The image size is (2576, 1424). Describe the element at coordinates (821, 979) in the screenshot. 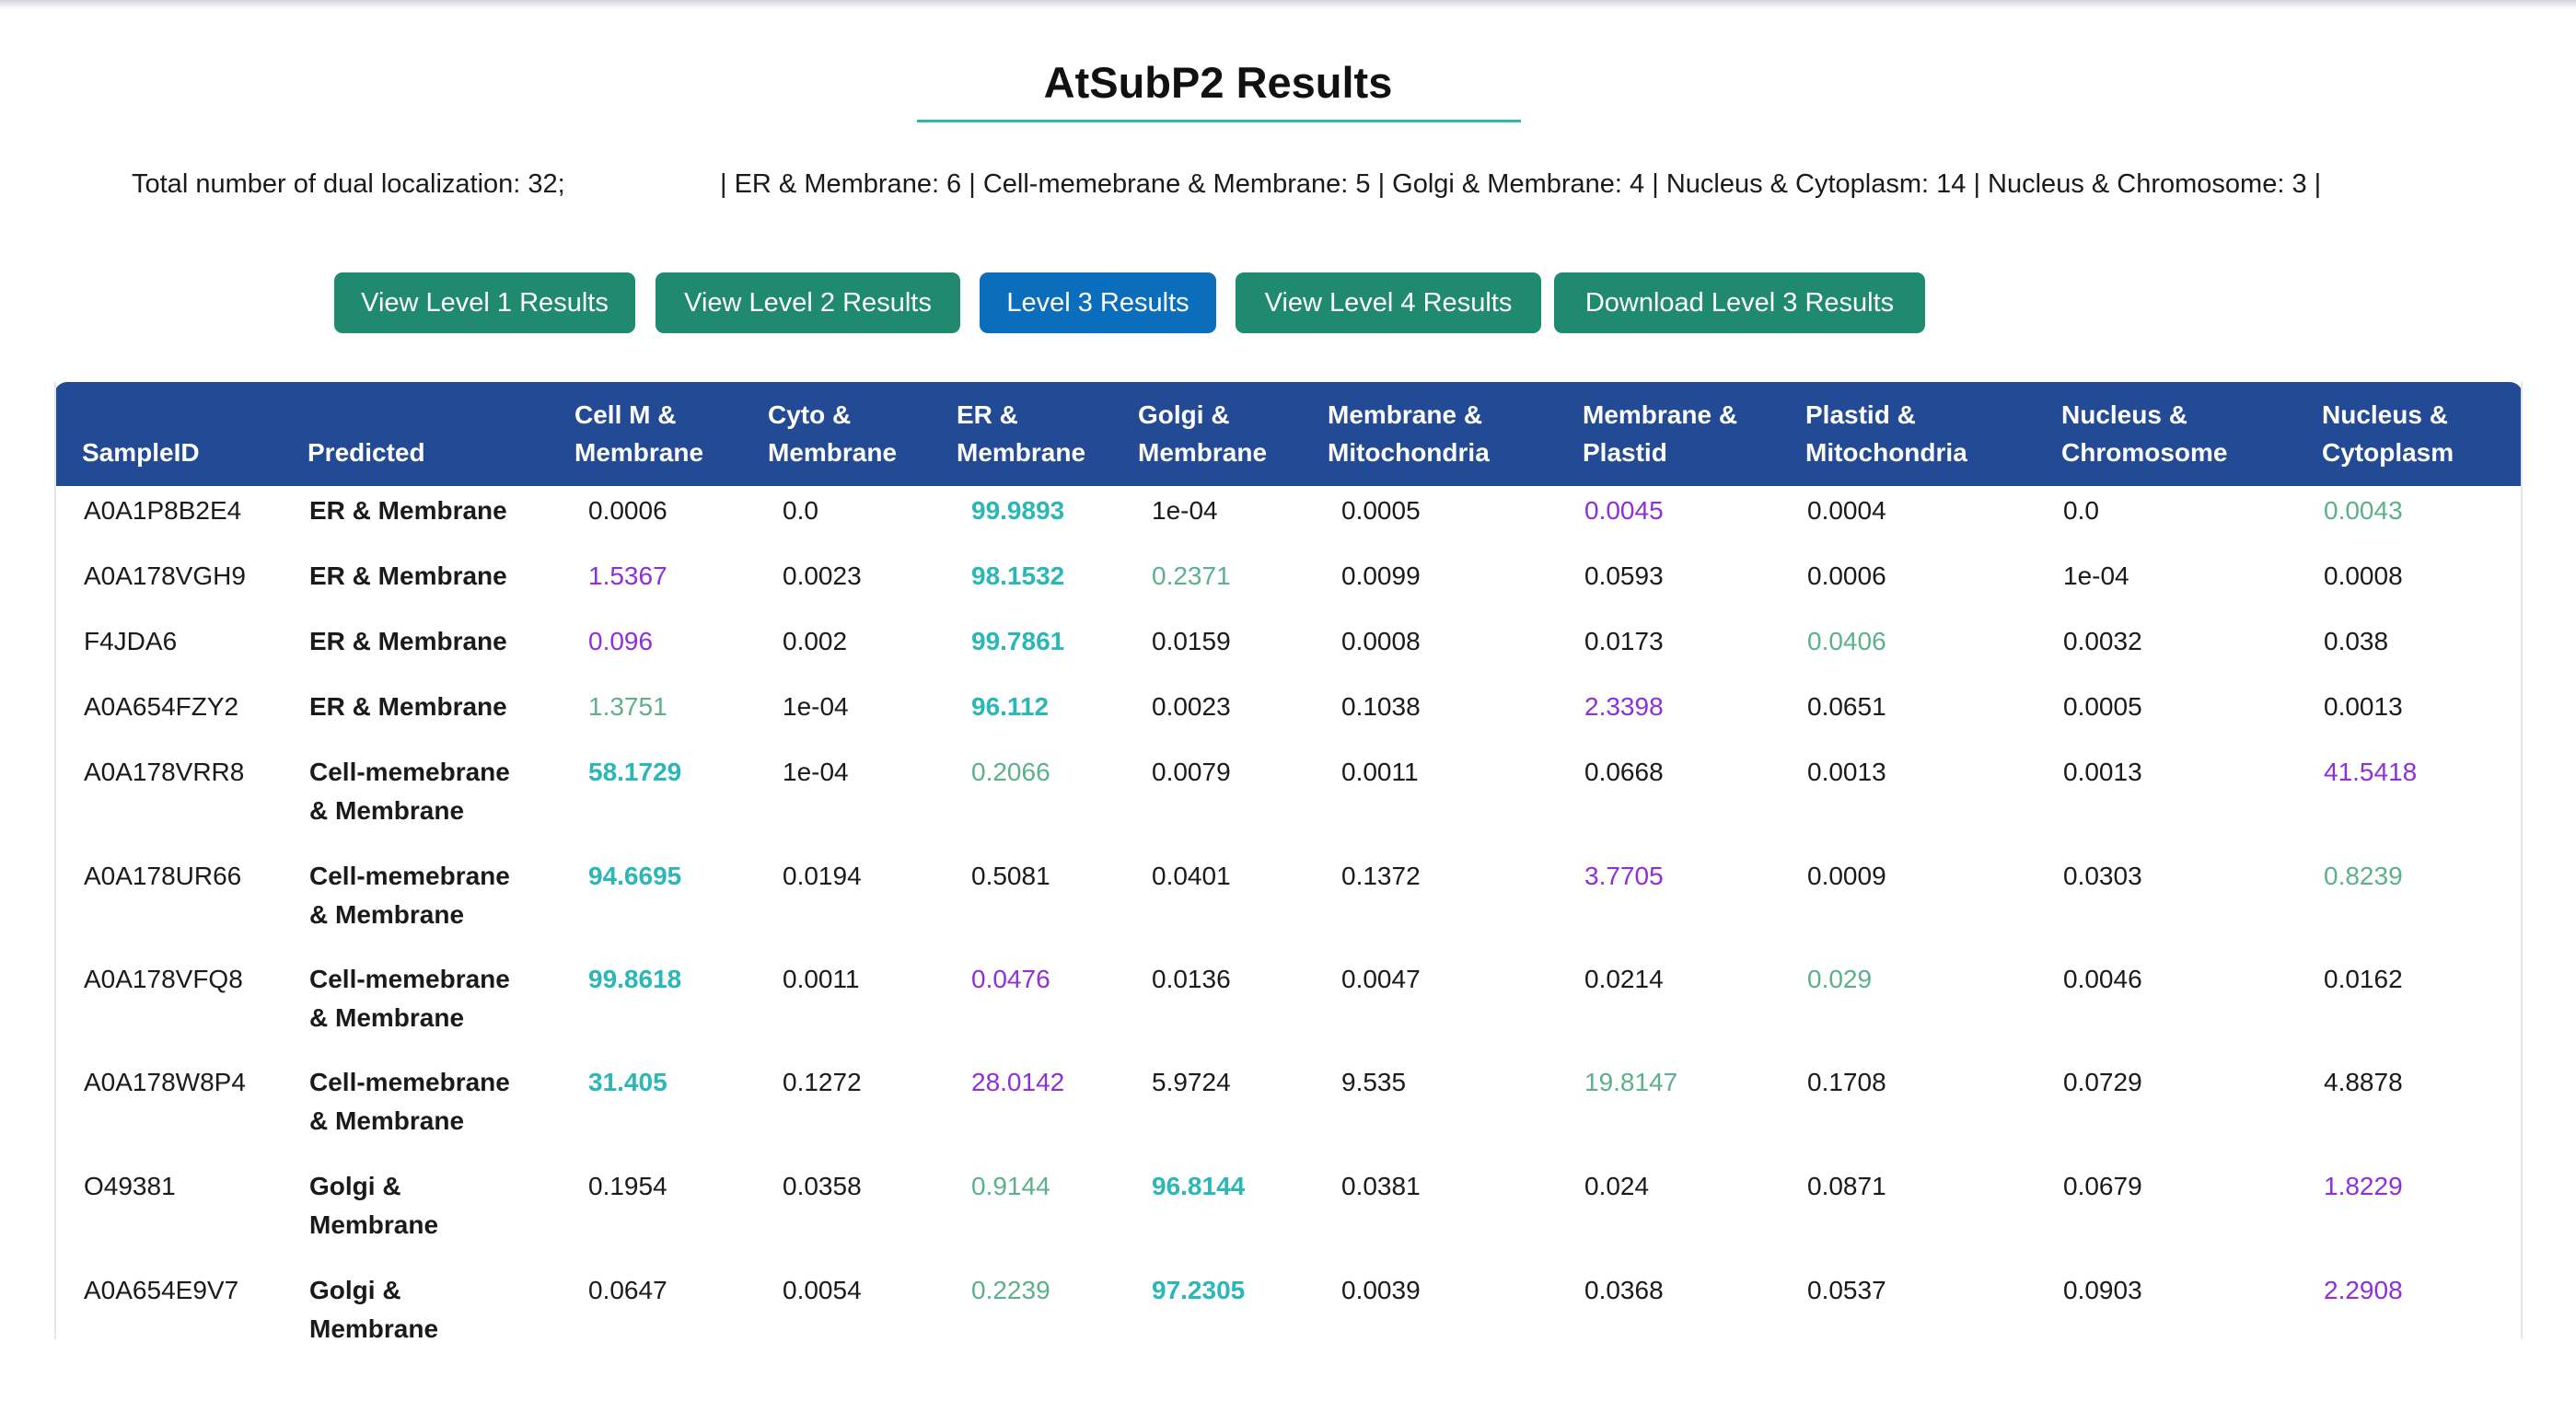

I see `cell-cyto-membrane: 0.0011` at that location.